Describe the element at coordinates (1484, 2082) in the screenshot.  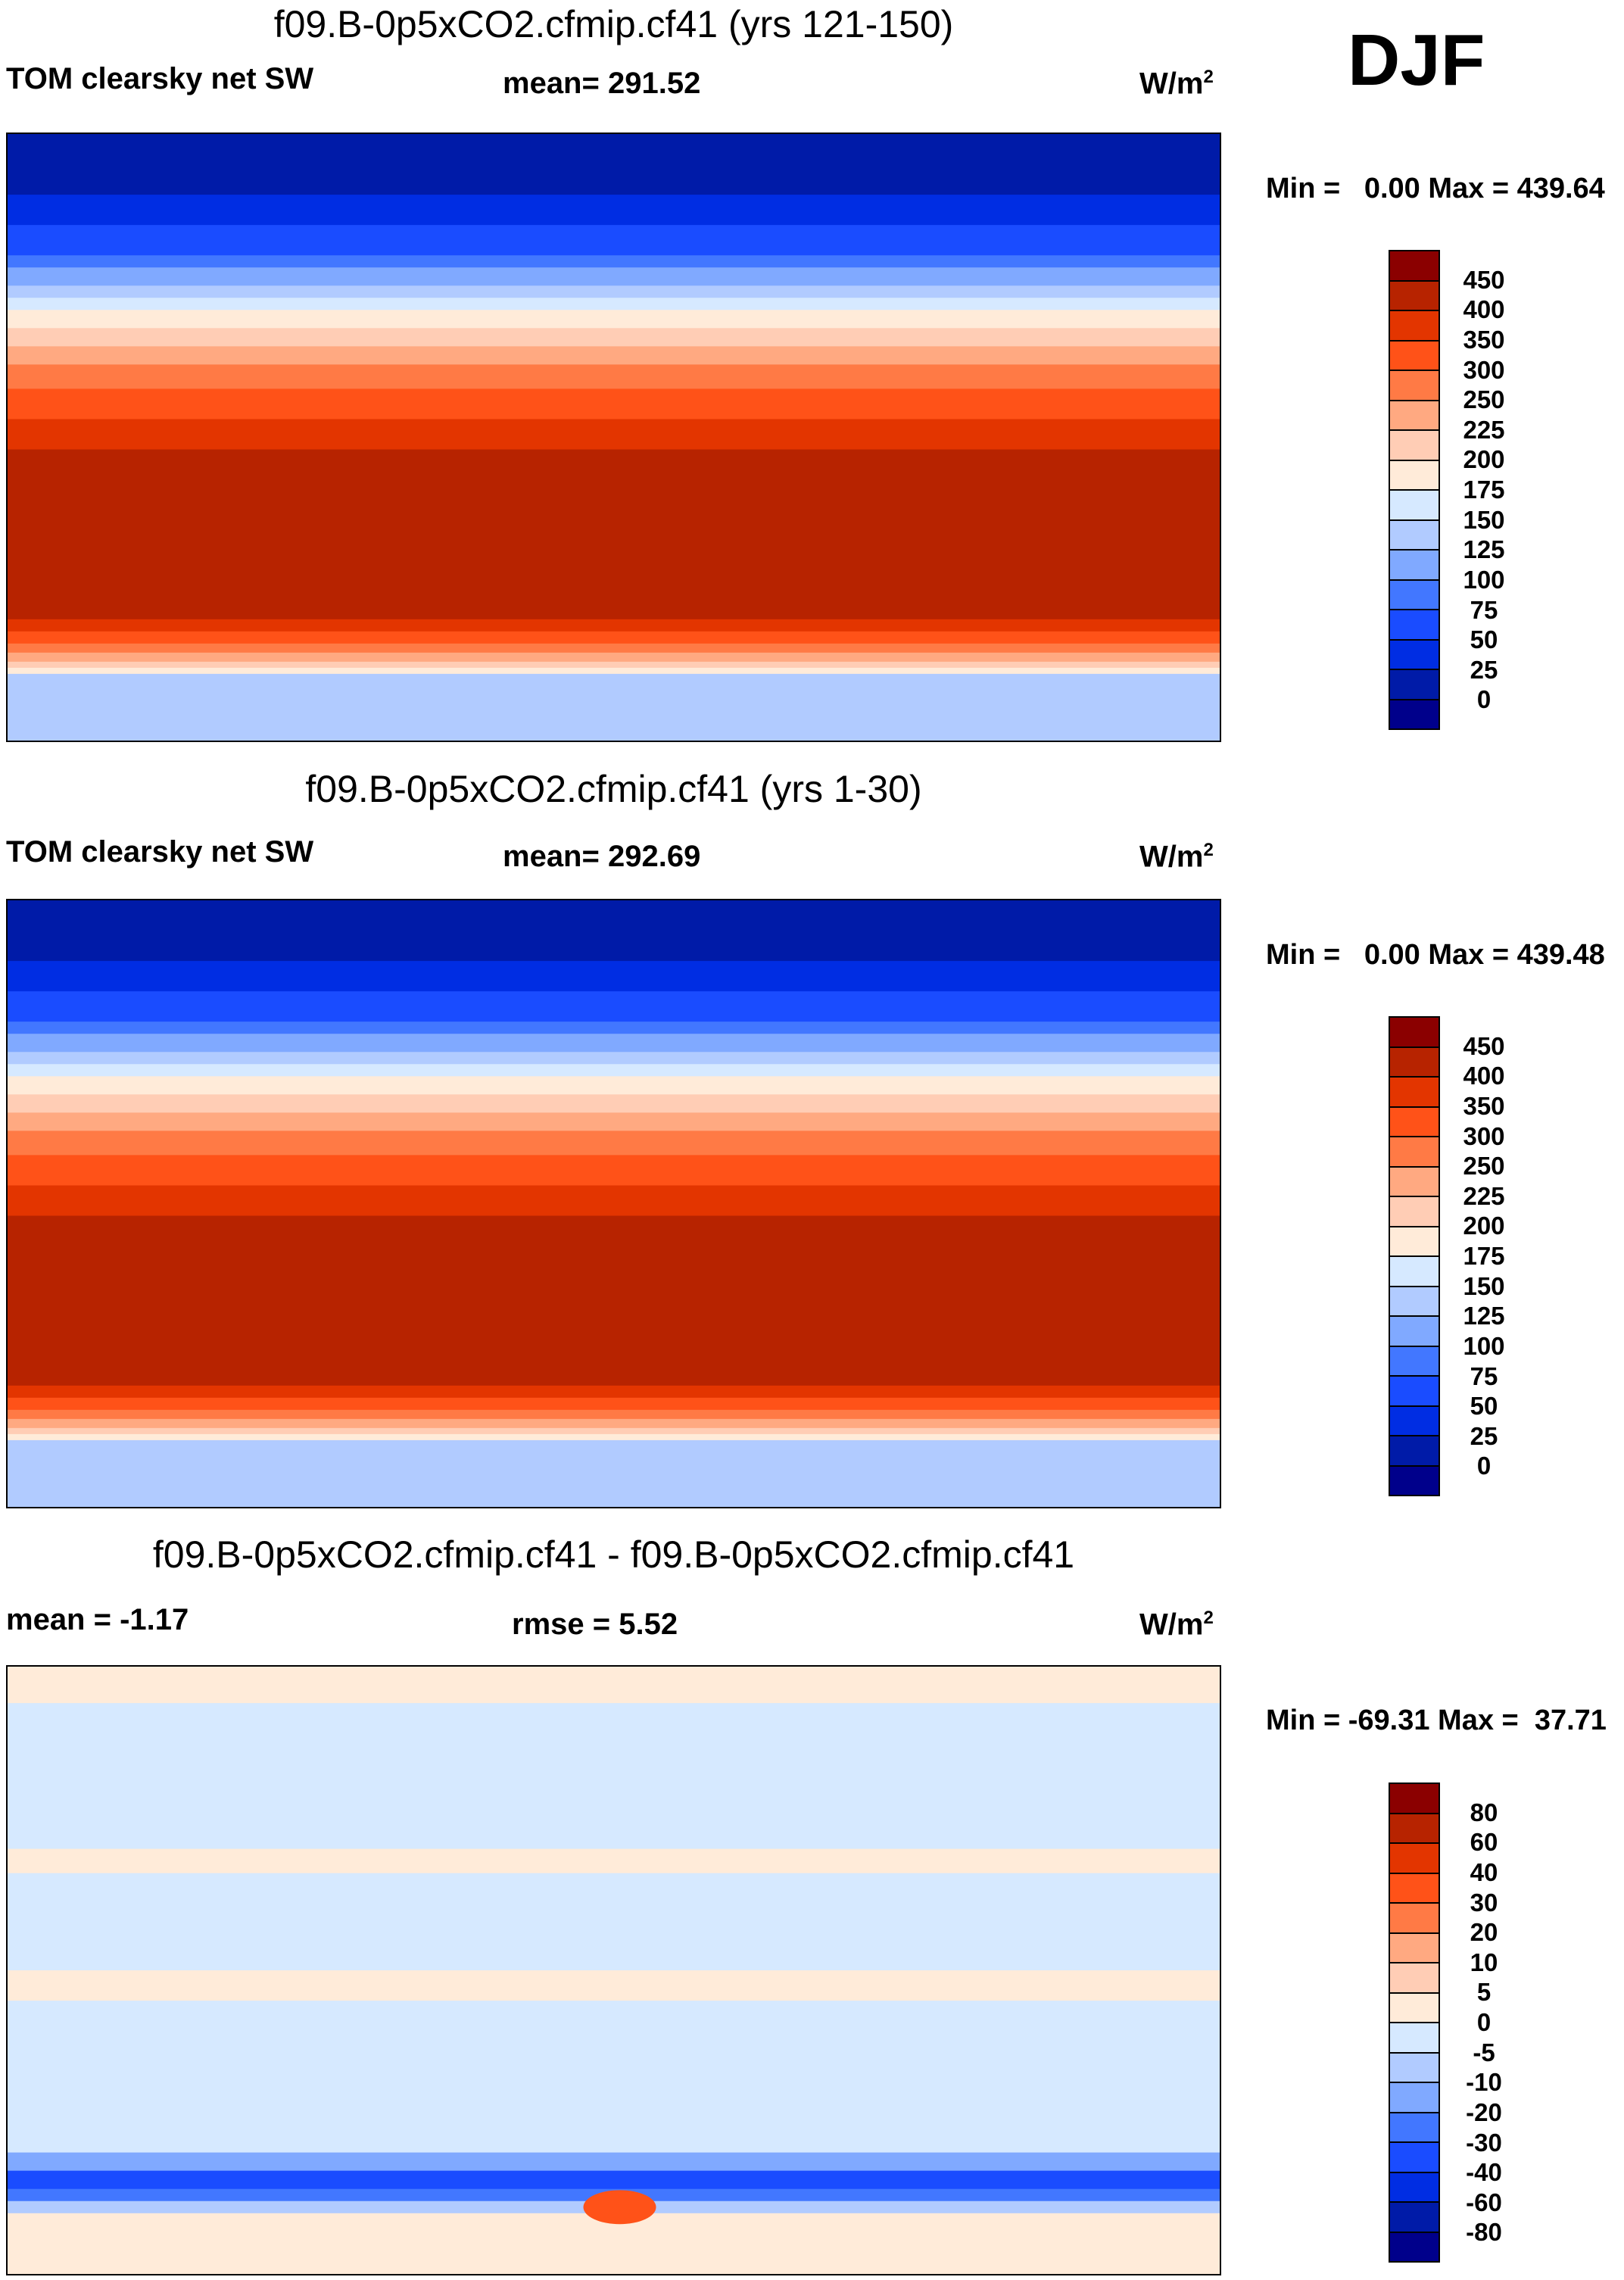
I see `colorbar-tick-label: -10` at that location.